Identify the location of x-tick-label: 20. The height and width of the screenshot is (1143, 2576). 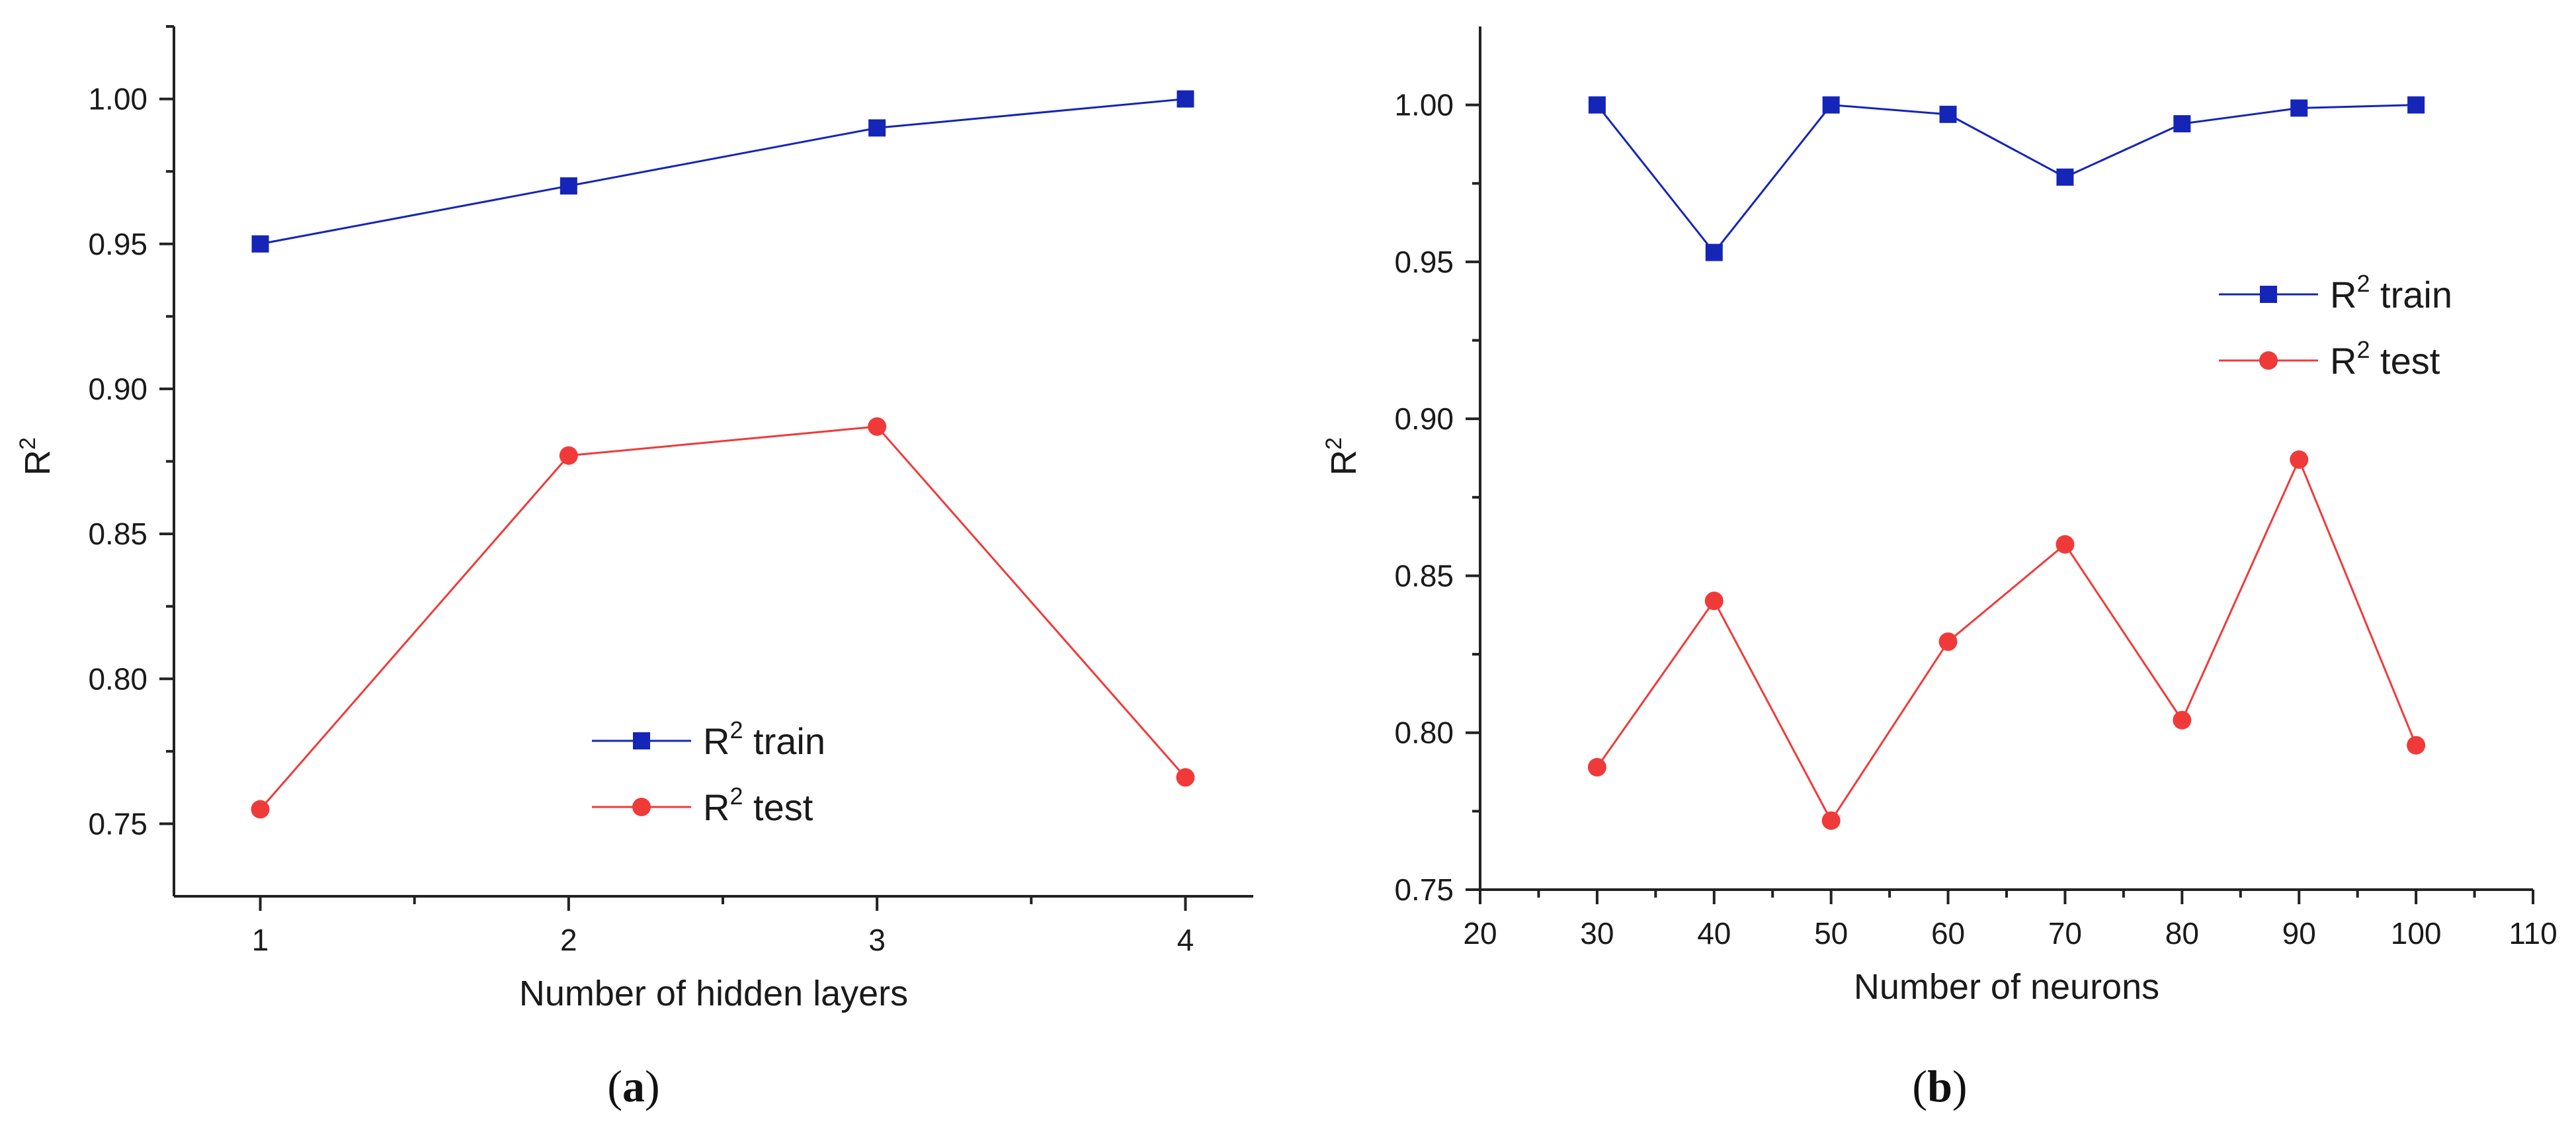
(1480, 933).